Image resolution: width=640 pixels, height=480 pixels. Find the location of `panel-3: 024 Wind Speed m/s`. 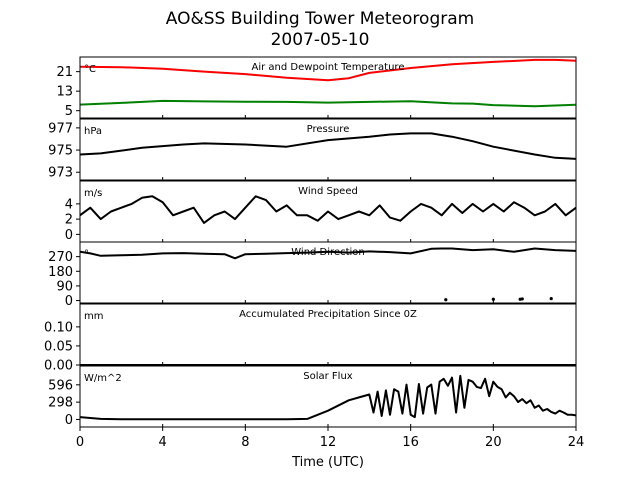

panel-3: 024 Wind Speed m/s is located at coordinates (321, 211).